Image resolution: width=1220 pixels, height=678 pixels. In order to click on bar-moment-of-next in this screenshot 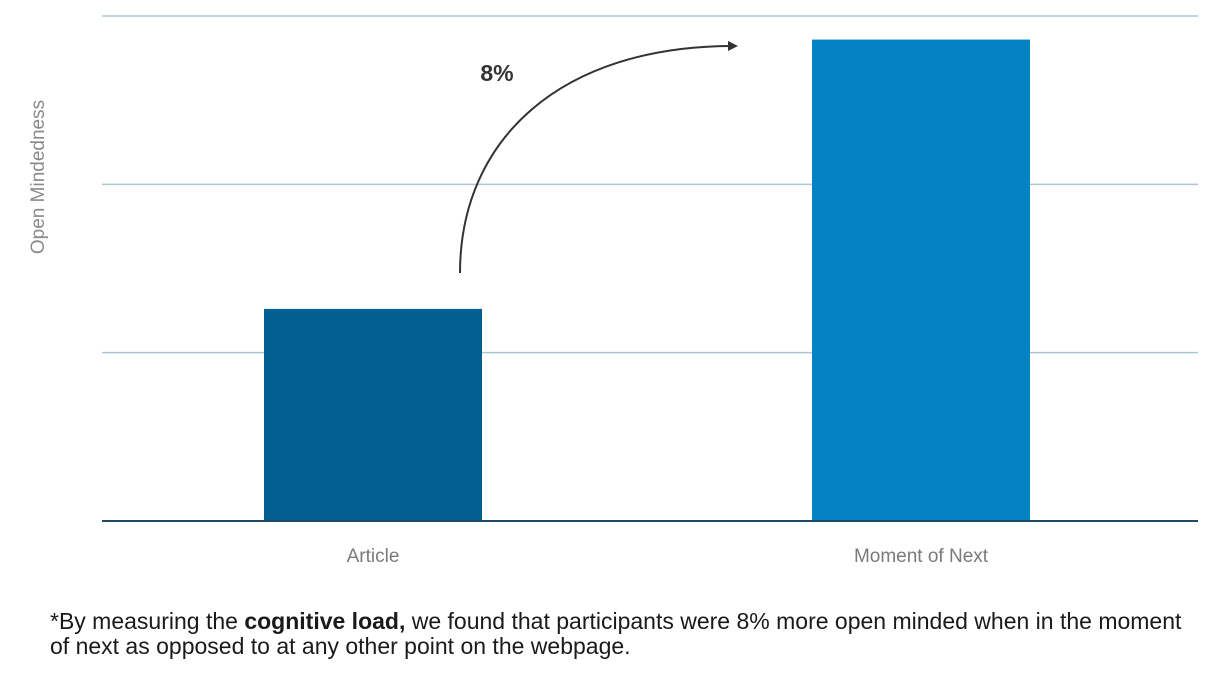, I will do `click(921, 280)`.